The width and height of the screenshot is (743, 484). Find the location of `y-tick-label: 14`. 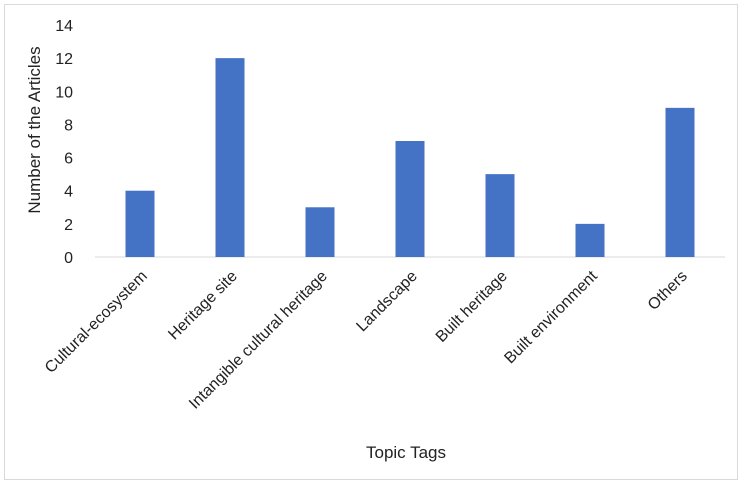

y-tick-label: 14 is located at coordinates (64, 26).